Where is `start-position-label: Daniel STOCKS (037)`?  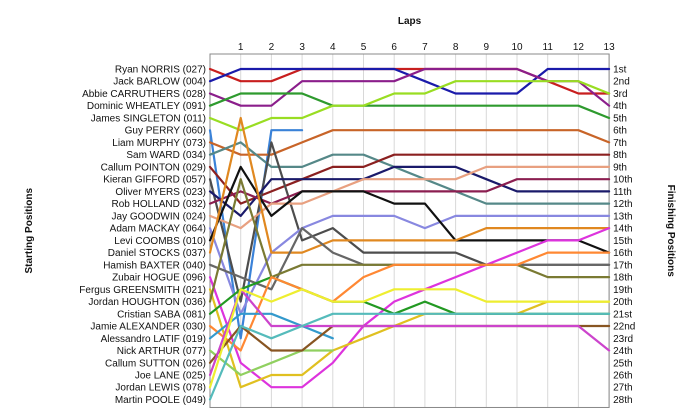 start-position-label: Daniel STOCKS (037) is located at coordinates (157, 253).